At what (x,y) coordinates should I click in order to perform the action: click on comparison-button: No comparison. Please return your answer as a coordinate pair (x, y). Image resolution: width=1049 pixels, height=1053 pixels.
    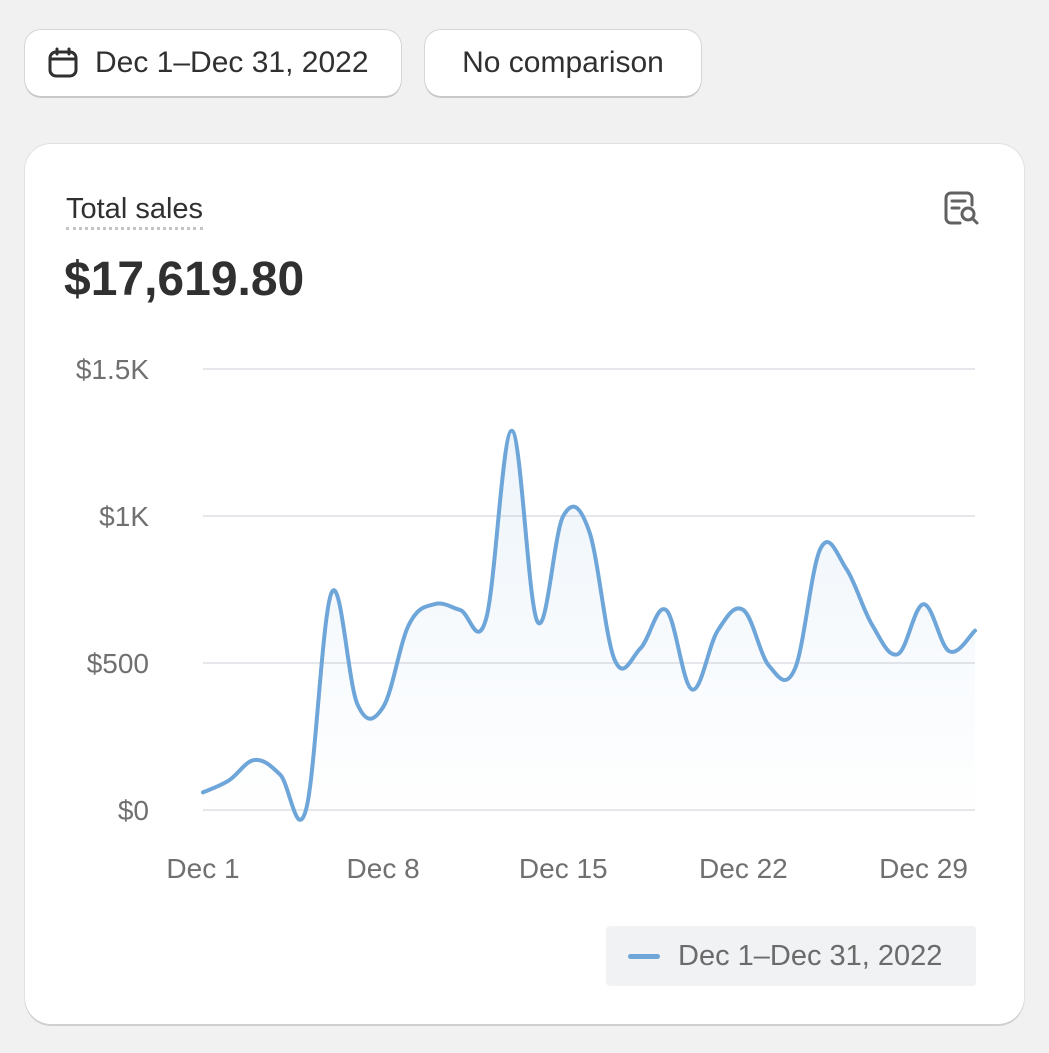
    Looking at the image, I should click on (563, 63).